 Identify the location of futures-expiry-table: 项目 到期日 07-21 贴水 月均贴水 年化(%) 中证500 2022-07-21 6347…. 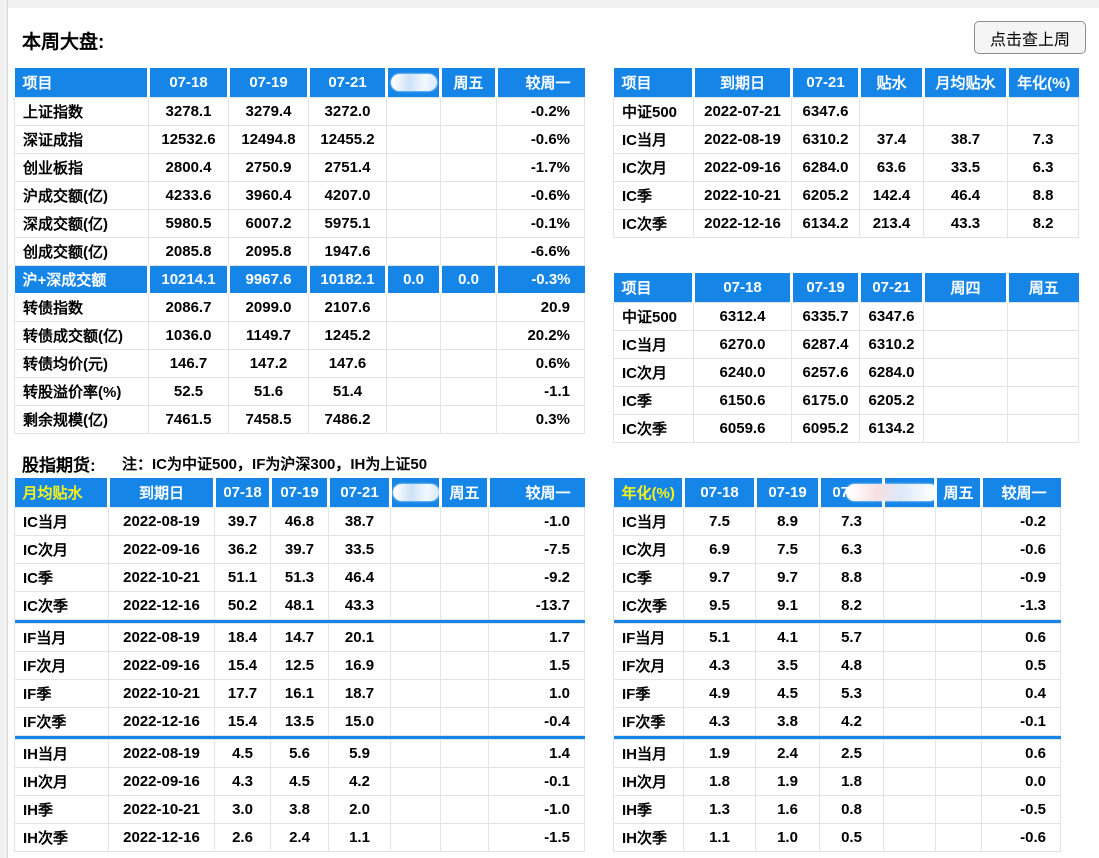
(846, 153).